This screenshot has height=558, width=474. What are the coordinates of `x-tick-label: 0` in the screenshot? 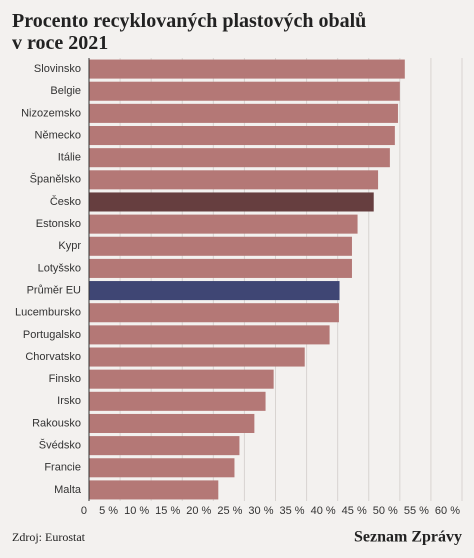 It's located at (84, 511).